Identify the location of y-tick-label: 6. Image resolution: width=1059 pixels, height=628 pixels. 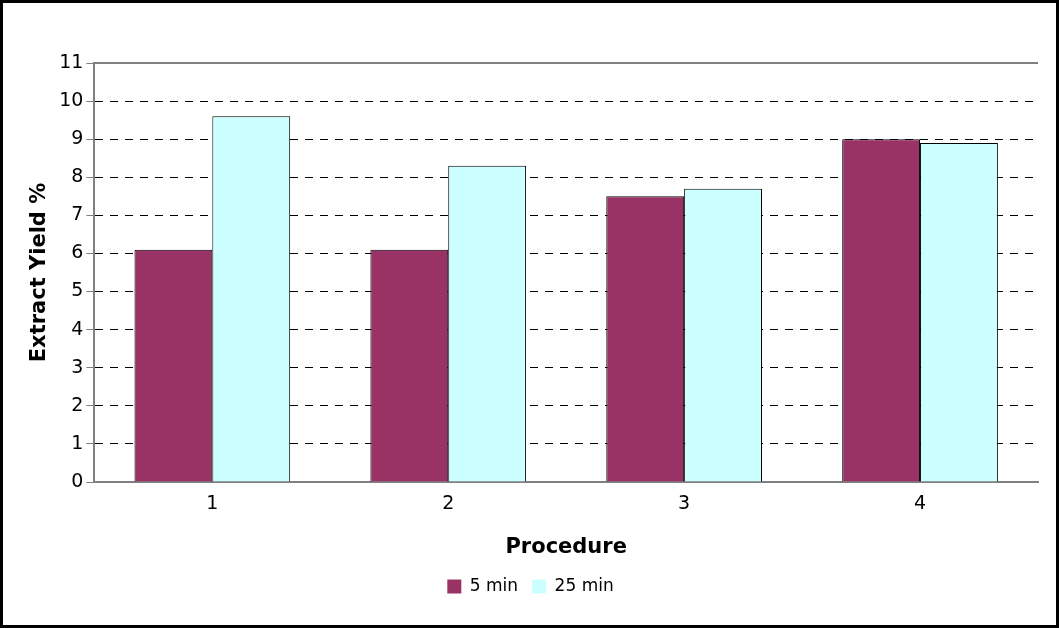
(77, 251).